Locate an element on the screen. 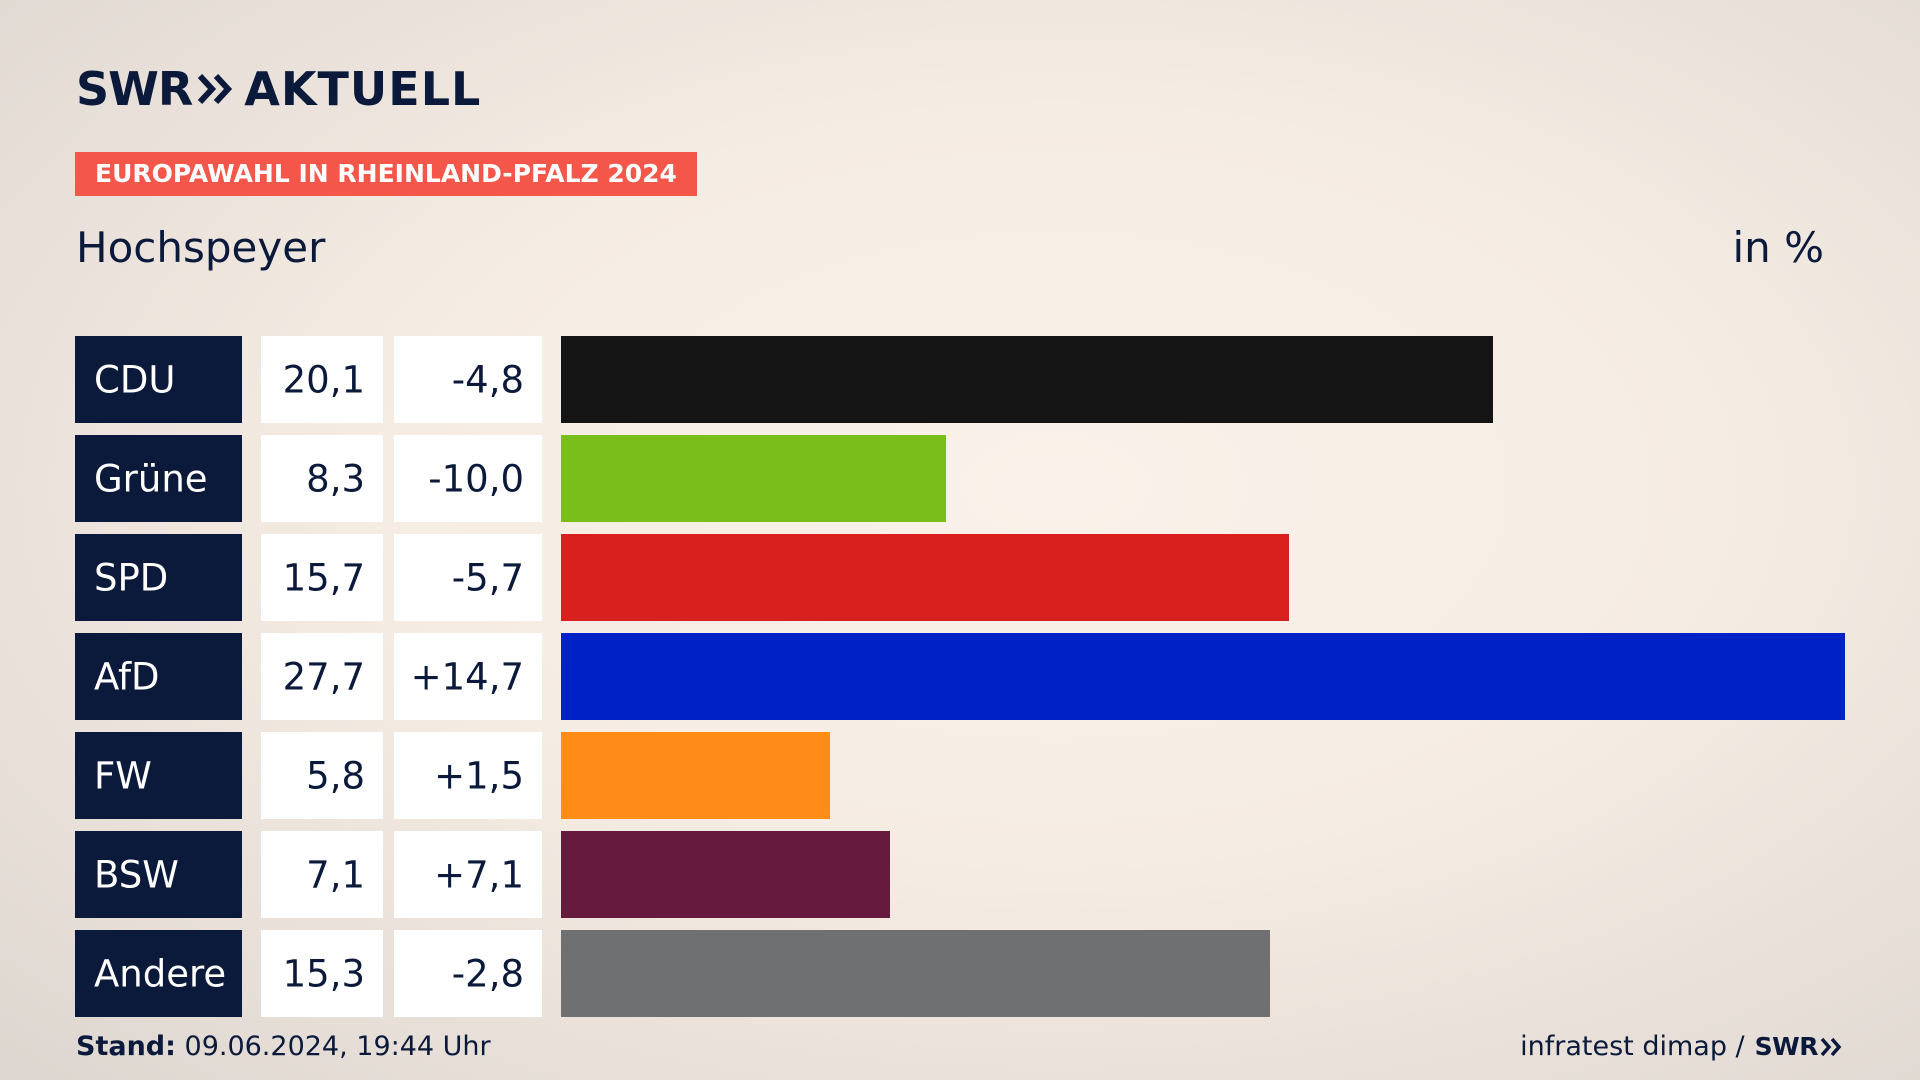  value-label: 27,7 is located at coordinates (324, 677).